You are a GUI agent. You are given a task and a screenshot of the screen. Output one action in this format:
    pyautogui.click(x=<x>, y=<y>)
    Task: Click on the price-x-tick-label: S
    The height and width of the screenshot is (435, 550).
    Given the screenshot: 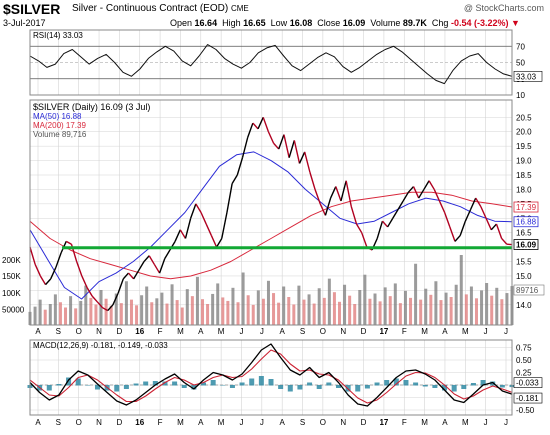 What is the action you would take?
    pyautogui.click(x=58, y=331)
    